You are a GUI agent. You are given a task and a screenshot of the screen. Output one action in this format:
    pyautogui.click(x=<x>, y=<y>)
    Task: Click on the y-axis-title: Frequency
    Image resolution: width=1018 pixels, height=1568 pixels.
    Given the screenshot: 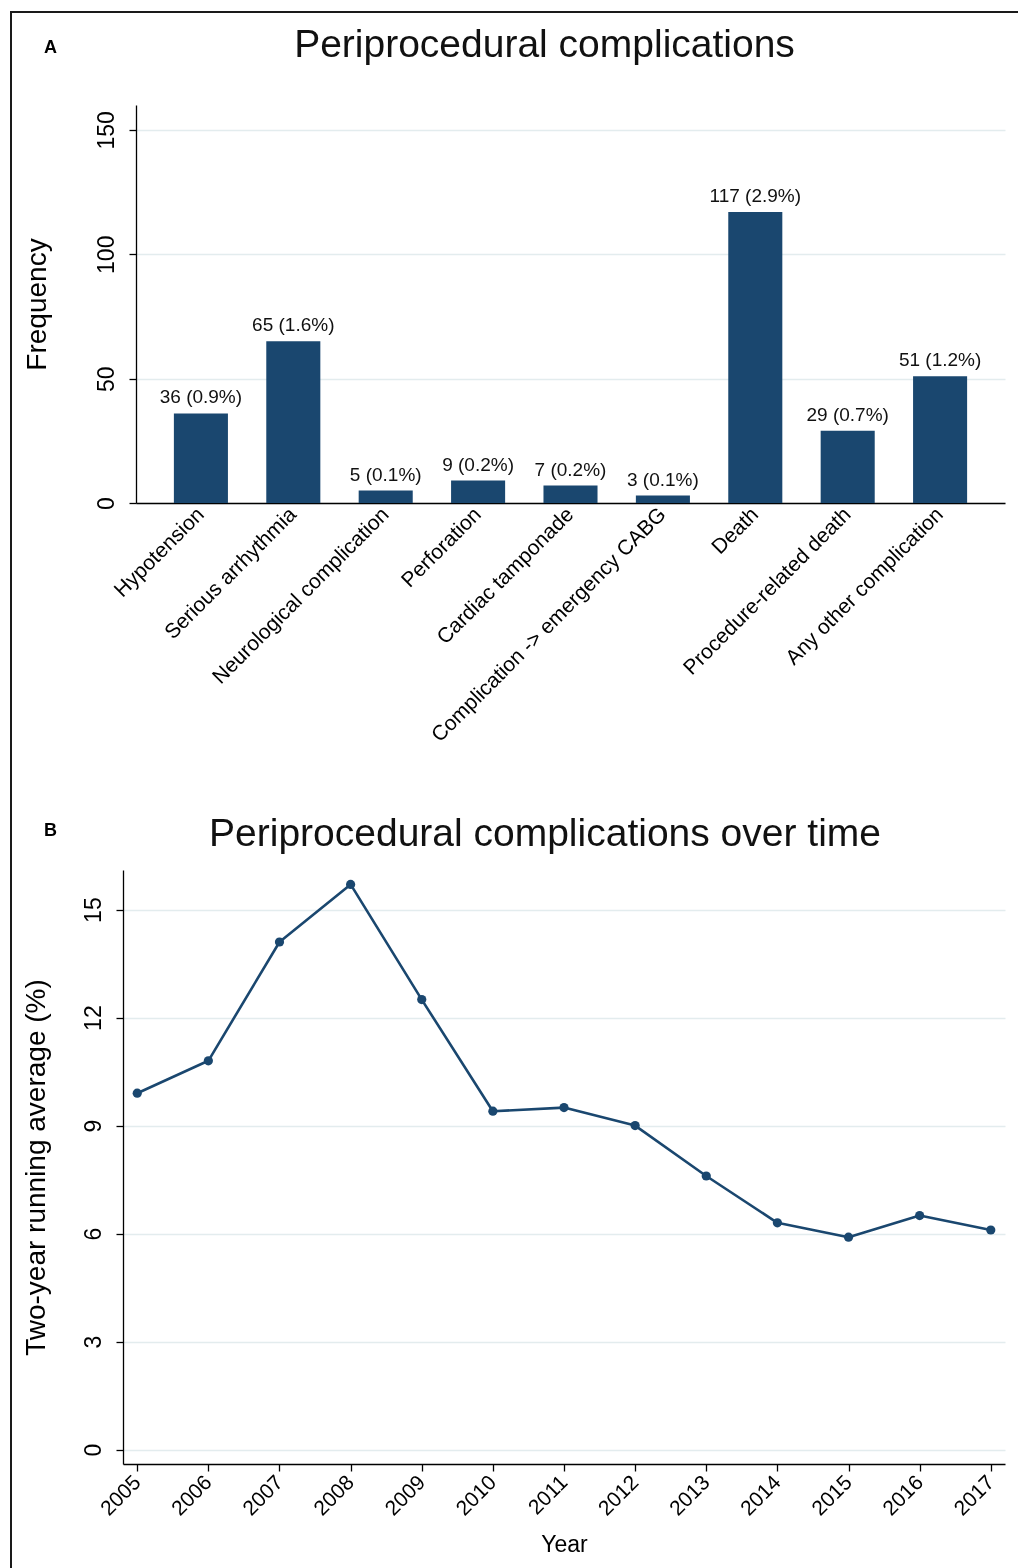 What is the action you would take?
    pyautogui.click(x=36, y=304)
    